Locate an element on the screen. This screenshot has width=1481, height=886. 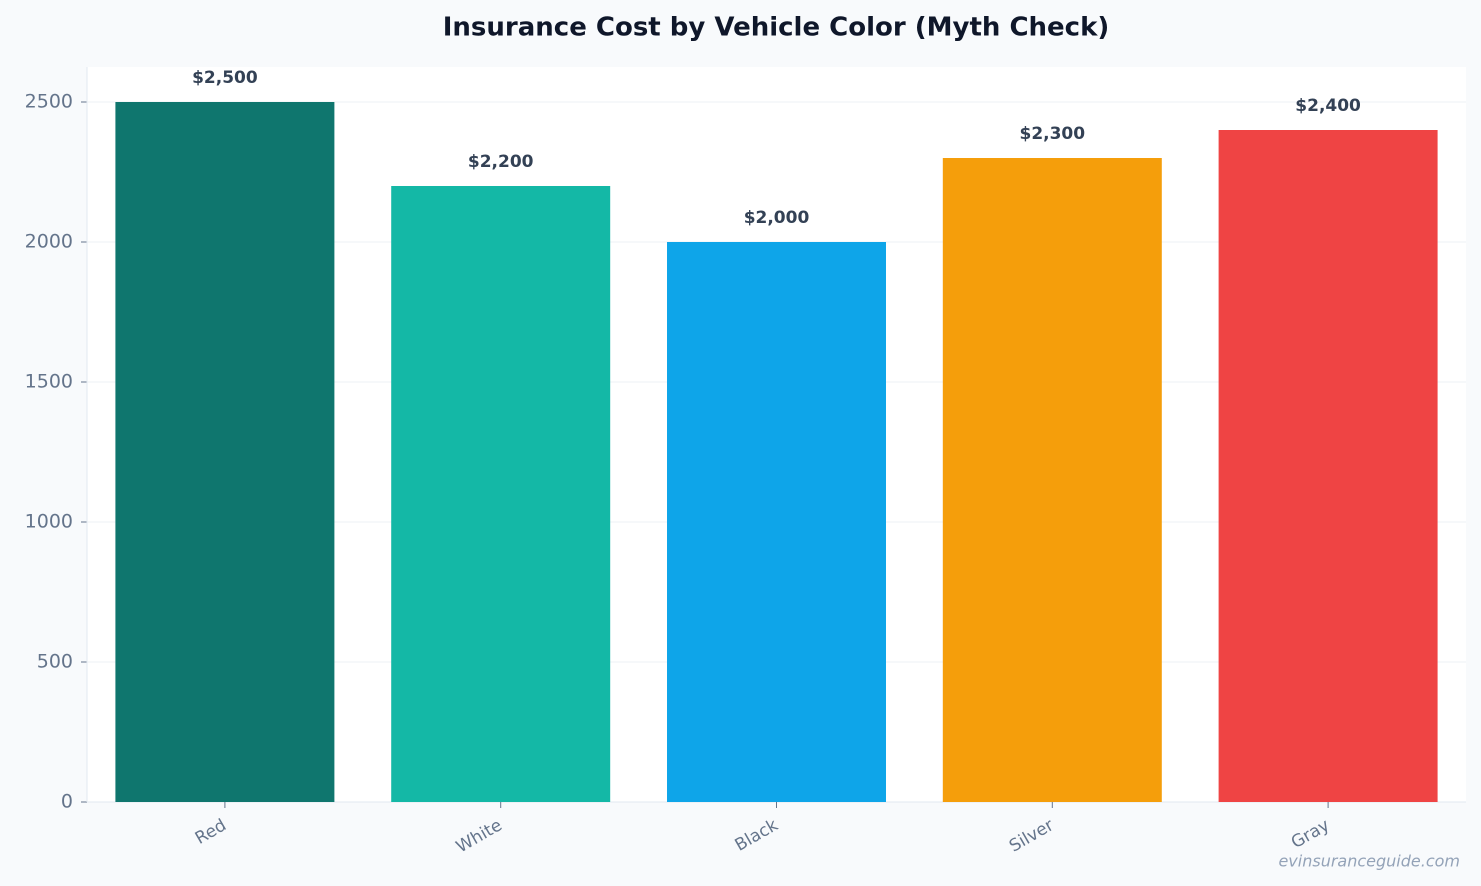
y-tick-label: 2500 is located at coordinates (49, 102).